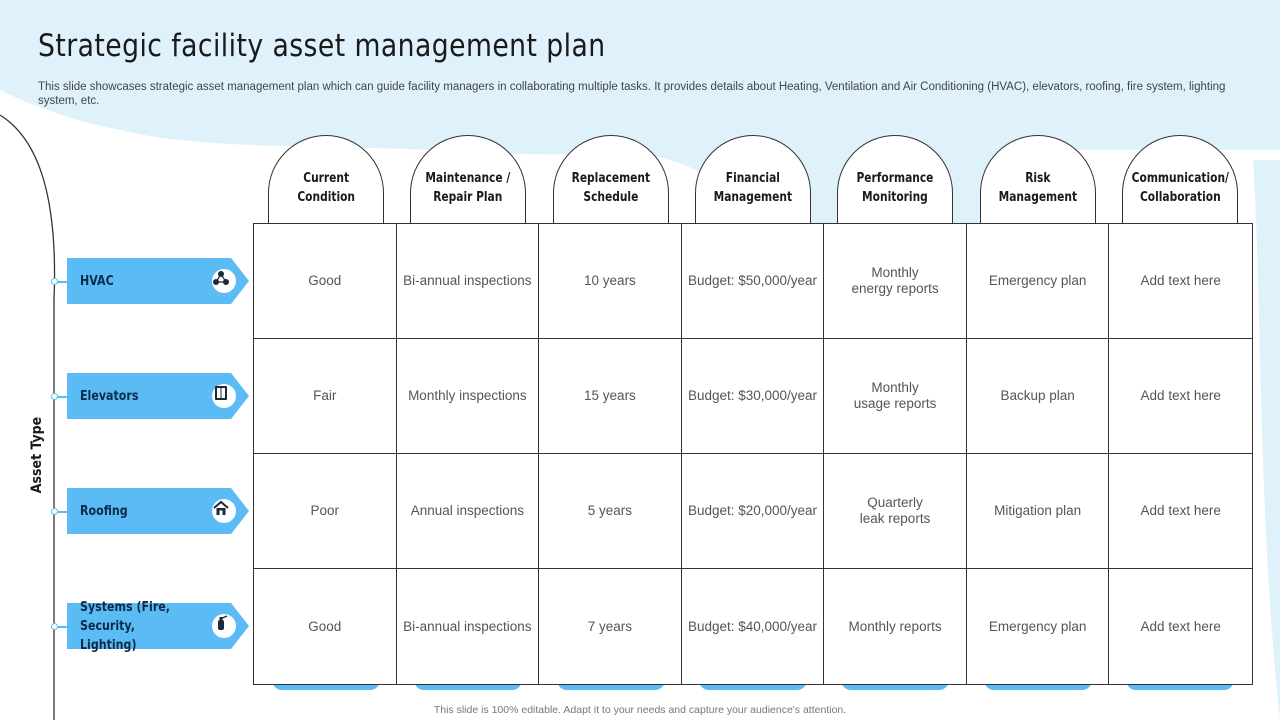 The image size is (1280, 720). What do you see at coordinates (224, 511) in the screenshot?
I see `roof-house-icon` at bounding box center [224, 511].